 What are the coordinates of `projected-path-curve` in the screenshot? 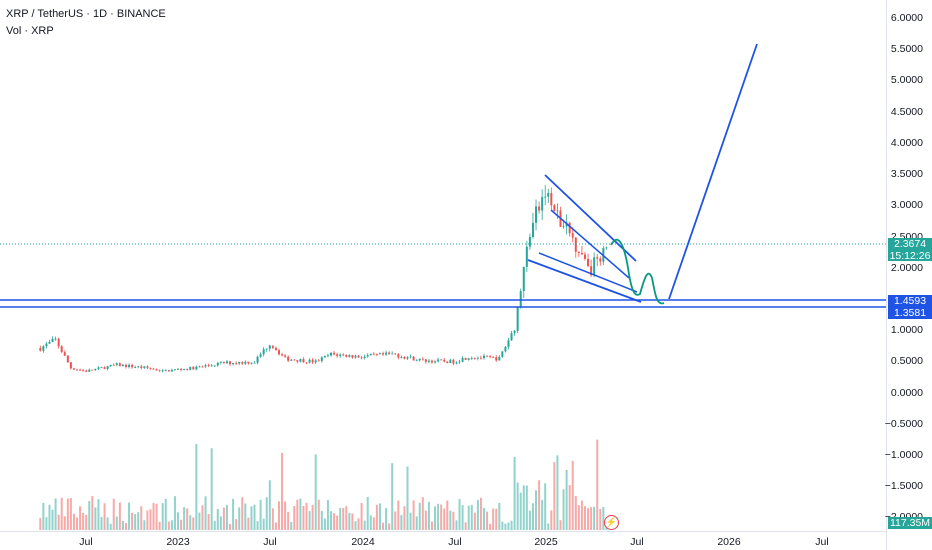 It's located at (637, 271).